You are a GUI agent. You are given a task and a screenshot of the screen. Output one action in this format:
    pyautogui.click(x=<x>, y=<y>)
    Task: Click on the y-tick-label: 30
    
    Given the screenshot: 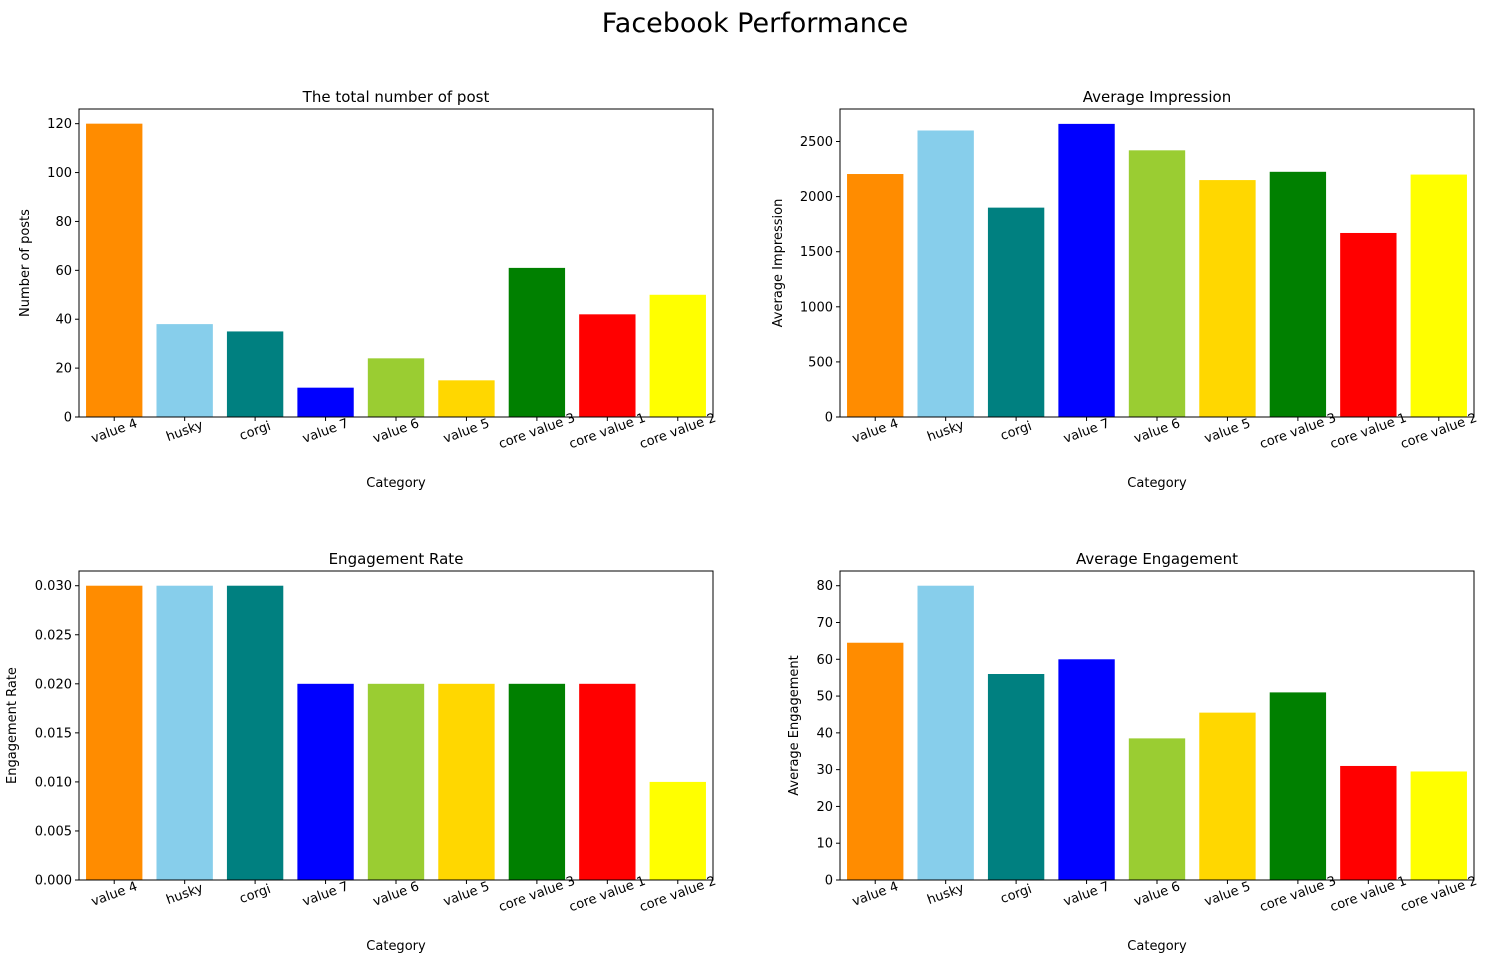 What is the action you would take?
    pyautogui.click(x=824, y=770)
    